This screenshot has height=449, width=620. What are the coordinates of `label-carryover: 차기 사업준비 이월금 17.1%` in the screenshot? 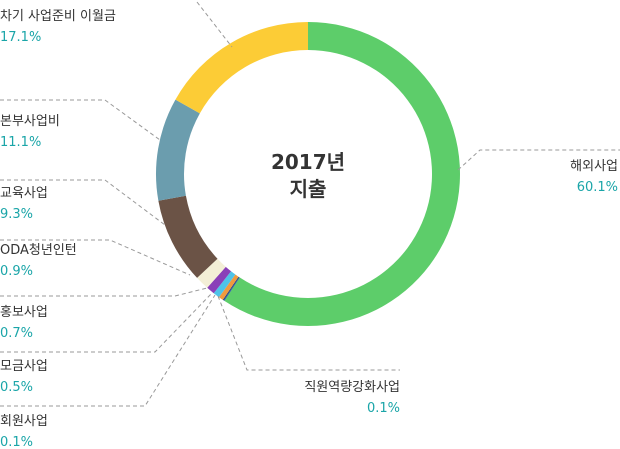 It's located at (58, 27).